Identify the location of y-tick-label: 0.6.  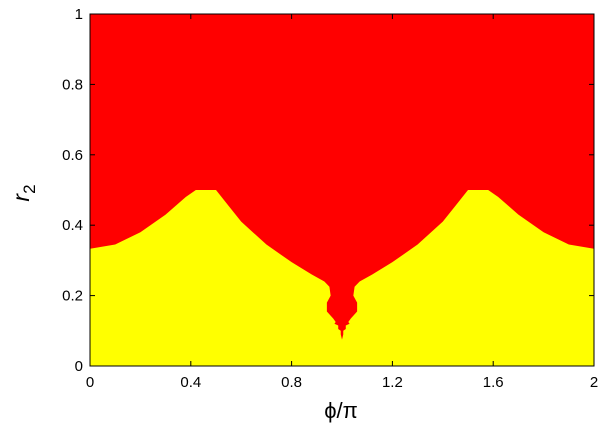
(72, 155).